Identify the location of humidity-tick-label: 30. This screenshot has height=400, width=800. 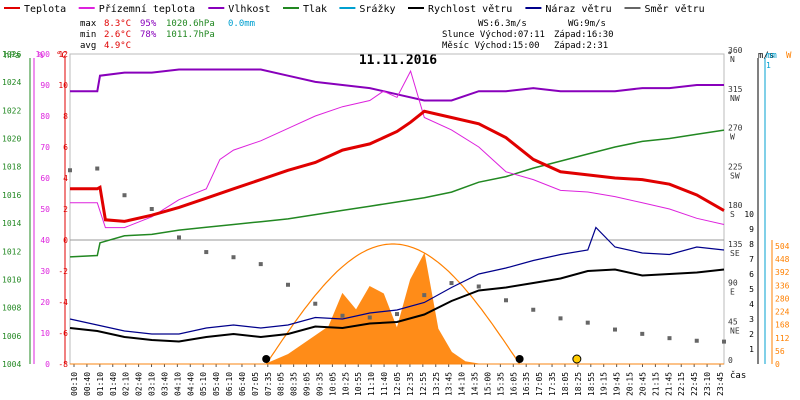
(45, 271).